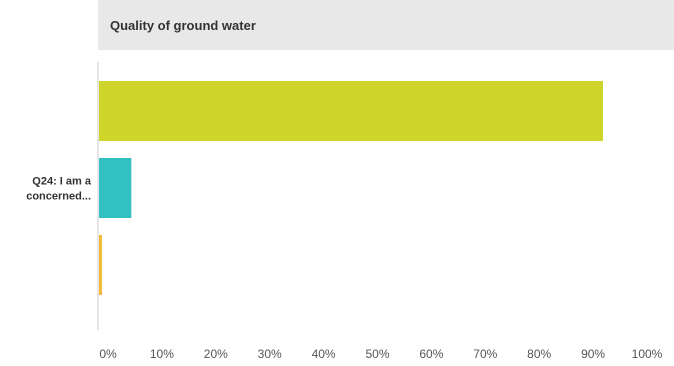 The height and width of the screenshot is (366, 674). I want to click on x-tick-label: 90%, so click(593, 354).